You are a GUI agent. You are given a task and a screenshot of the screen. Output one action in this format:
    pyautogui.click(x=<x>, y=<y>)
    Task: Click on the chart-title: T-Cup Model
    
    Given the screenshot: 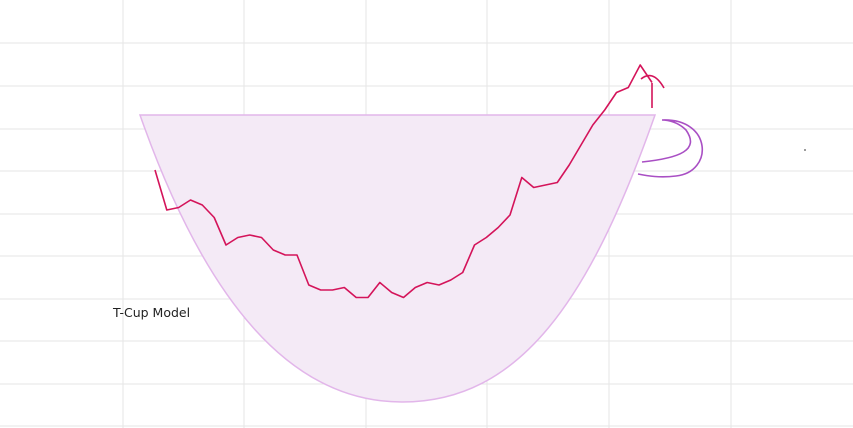 What is the action you would take?
    pyautogui.click(x=152, y=312)
    